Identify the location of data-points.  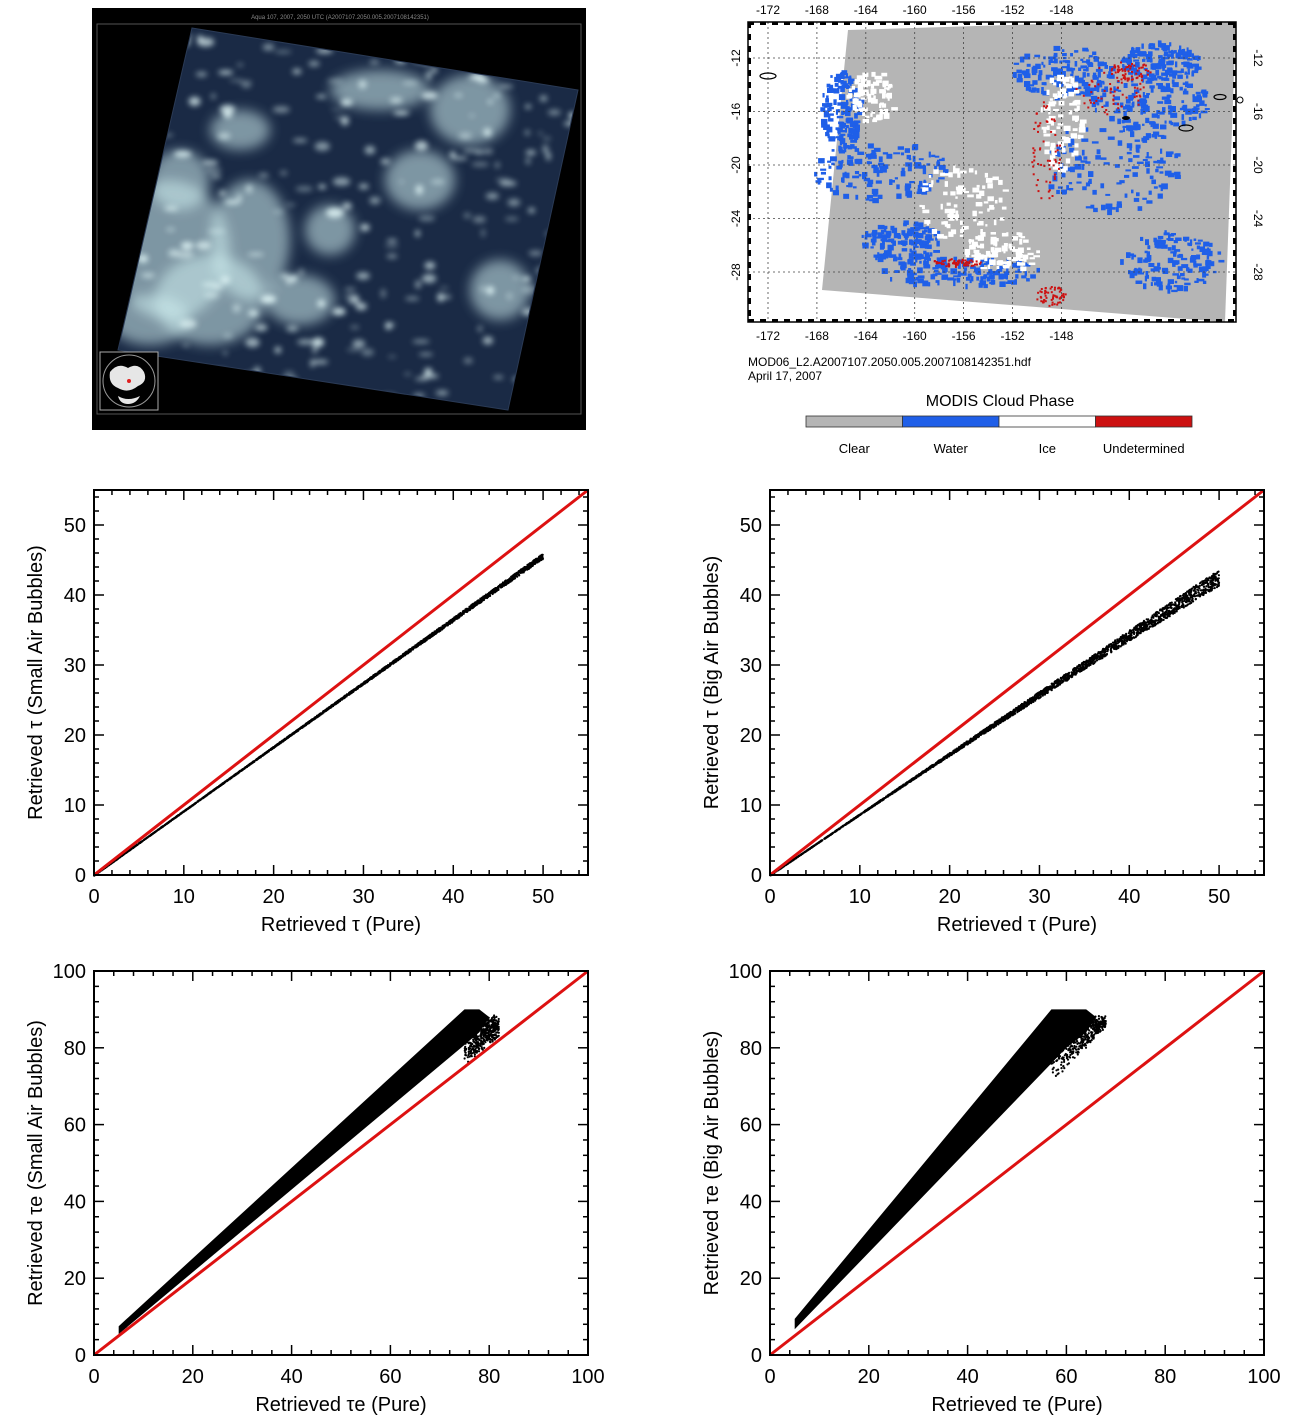
(319, 715).